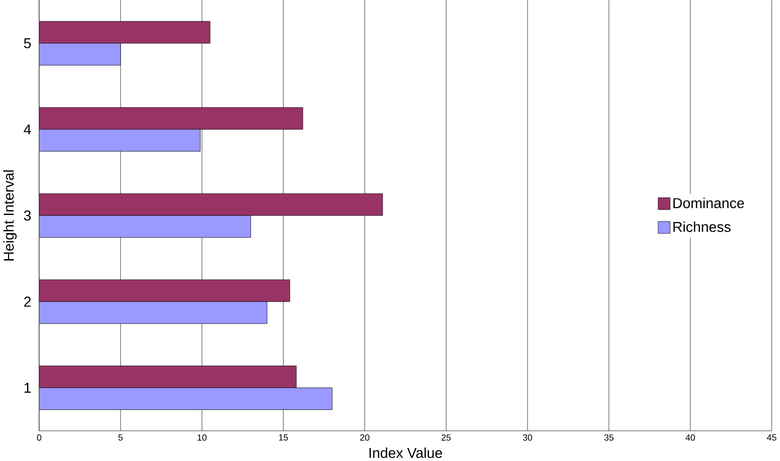 The image size is (780, 461). Describe the element at coordinates (446, 437) in the screenshot. I see `x-tick-label: 25` at that location.